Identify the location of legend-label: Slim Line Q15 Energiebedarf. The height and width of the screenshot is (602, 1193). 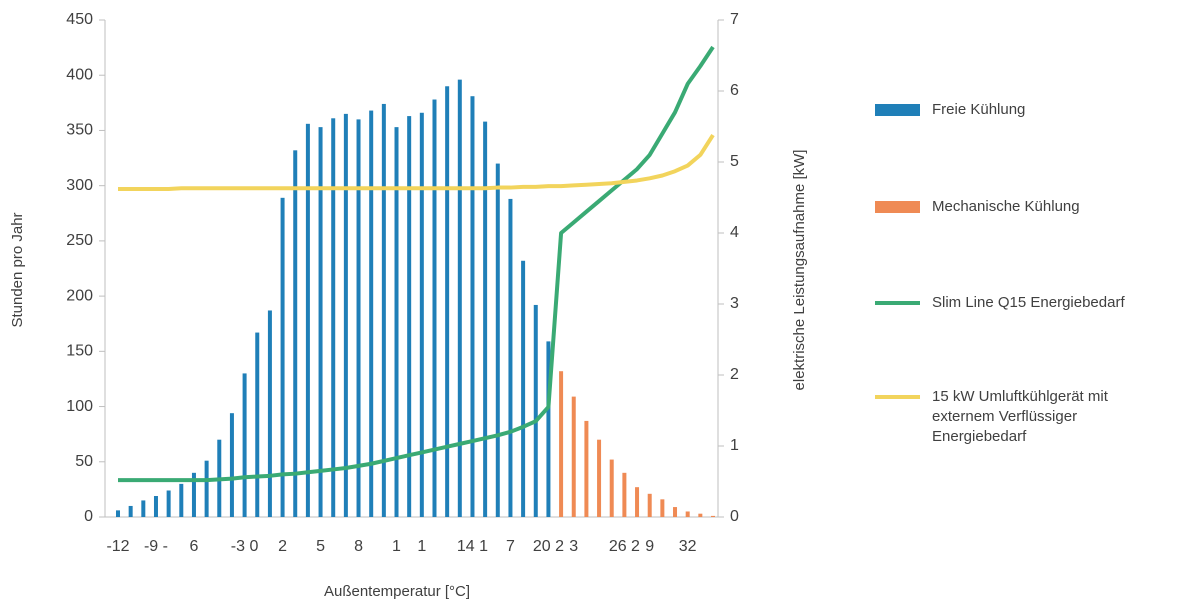
(1028, 302).